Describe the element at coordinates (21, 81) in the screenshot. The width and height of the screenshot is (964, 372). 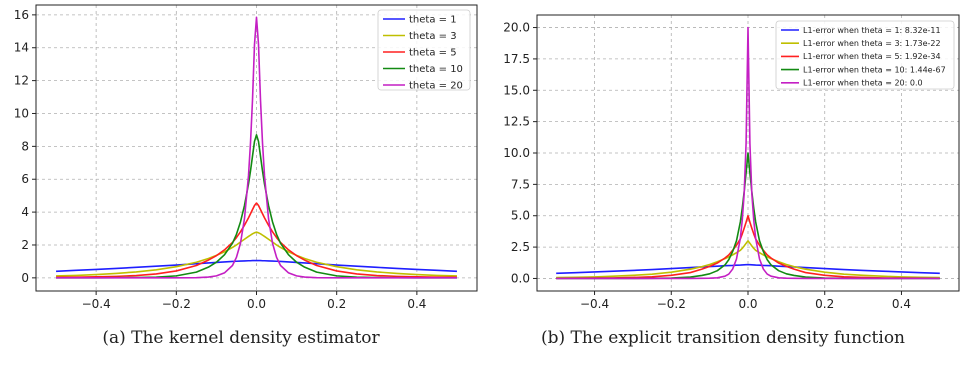
I see `y-tick-label: 12` at that location.